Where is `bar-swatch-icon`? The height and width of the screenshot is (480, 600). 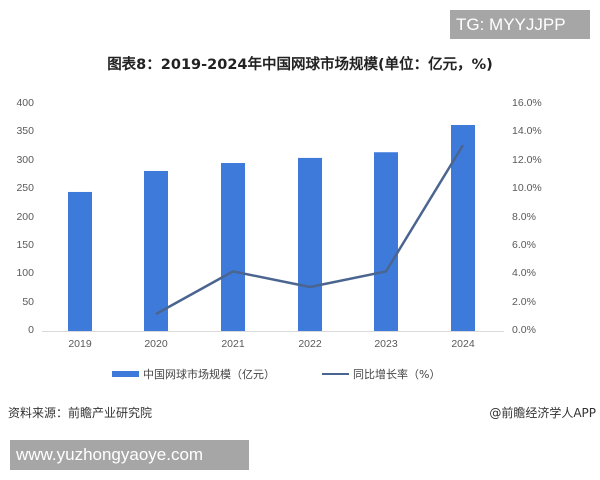
bar-swatch-icon is located at coordinates (125, 374).